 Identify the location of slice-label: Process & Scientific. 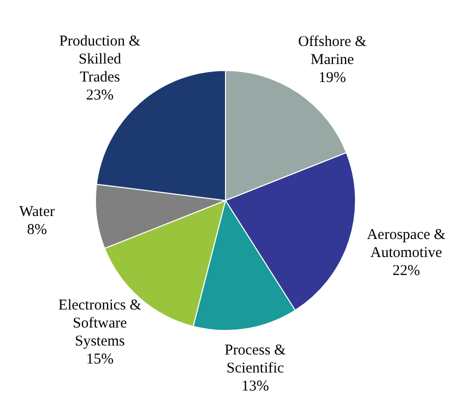
(255, 359).